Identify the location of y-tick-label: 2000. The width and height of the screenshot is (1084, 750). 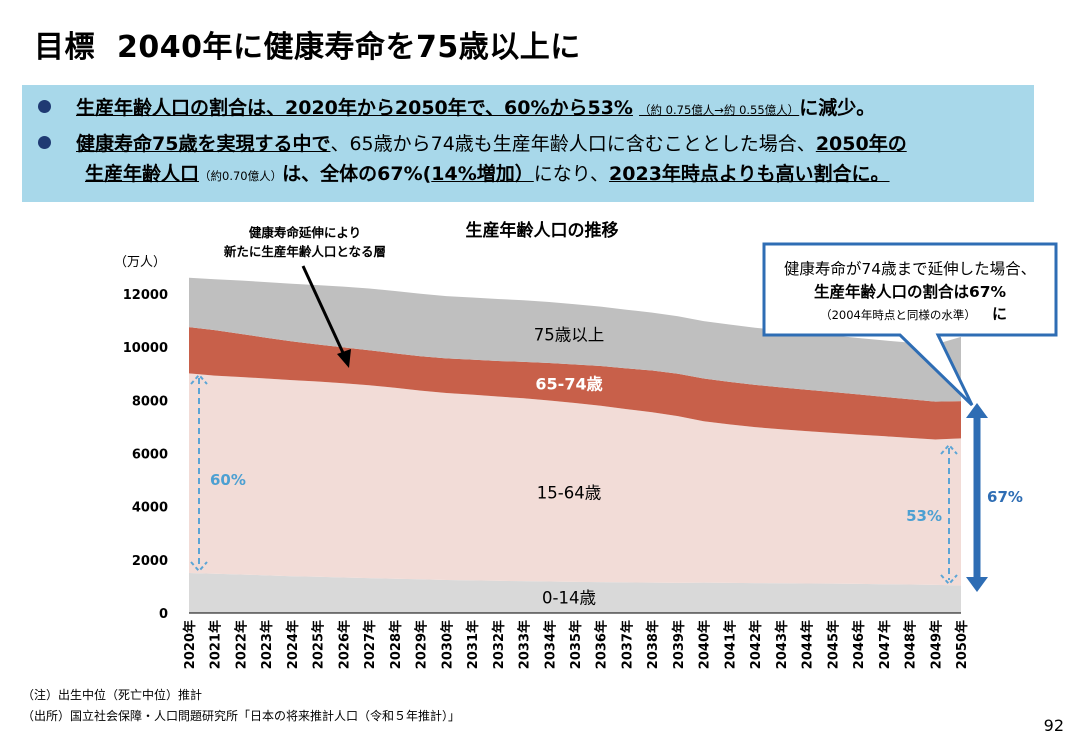
(150, 561).